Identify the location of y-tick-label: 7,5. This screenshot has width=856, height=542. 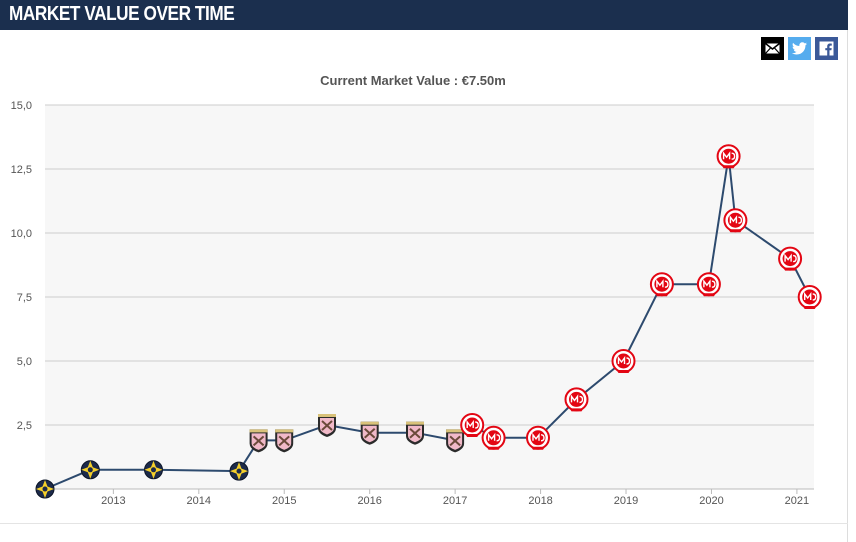
(24, 298).